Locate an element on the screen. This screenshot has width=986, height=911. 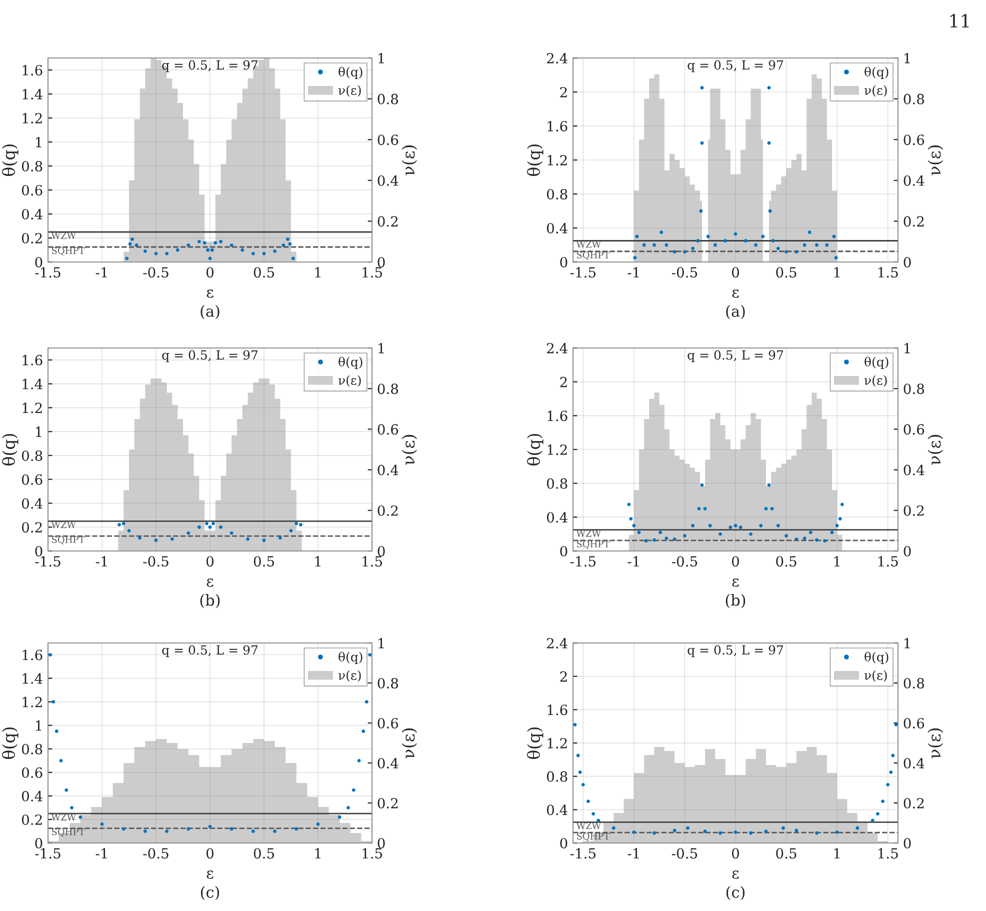
x-tick-label: 0.5 is located at coordinates (786, 853).